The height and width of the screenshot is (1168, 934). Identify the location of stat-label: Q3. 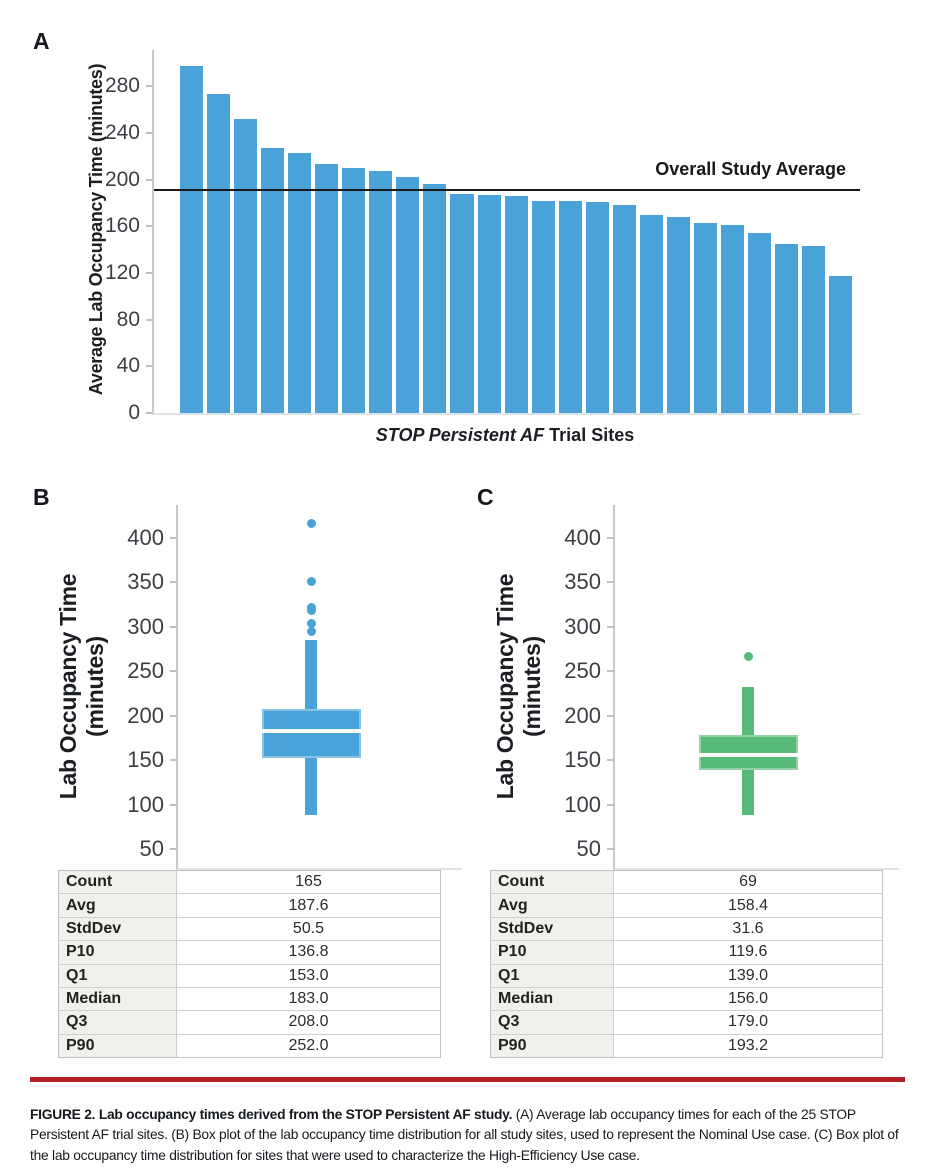
(118, 1022).